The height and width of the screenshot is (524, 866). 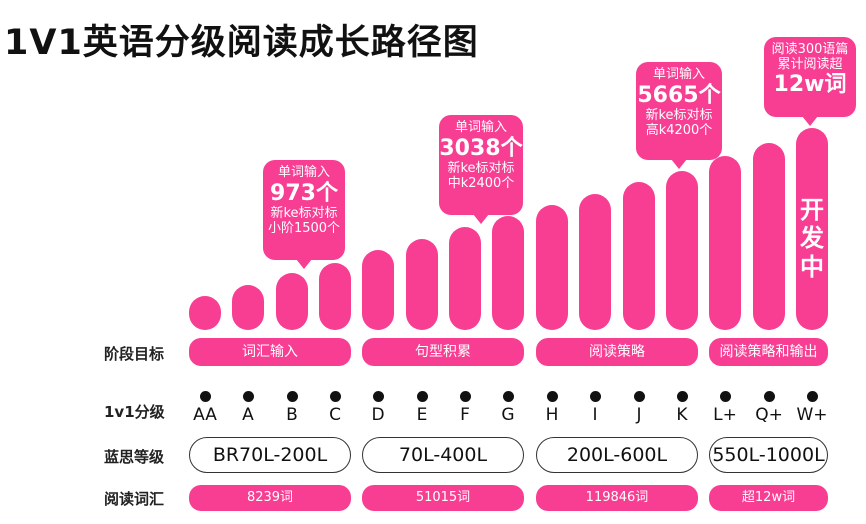 I want to click on vocab-pill: 超12w词, so click(x=768, y=498).